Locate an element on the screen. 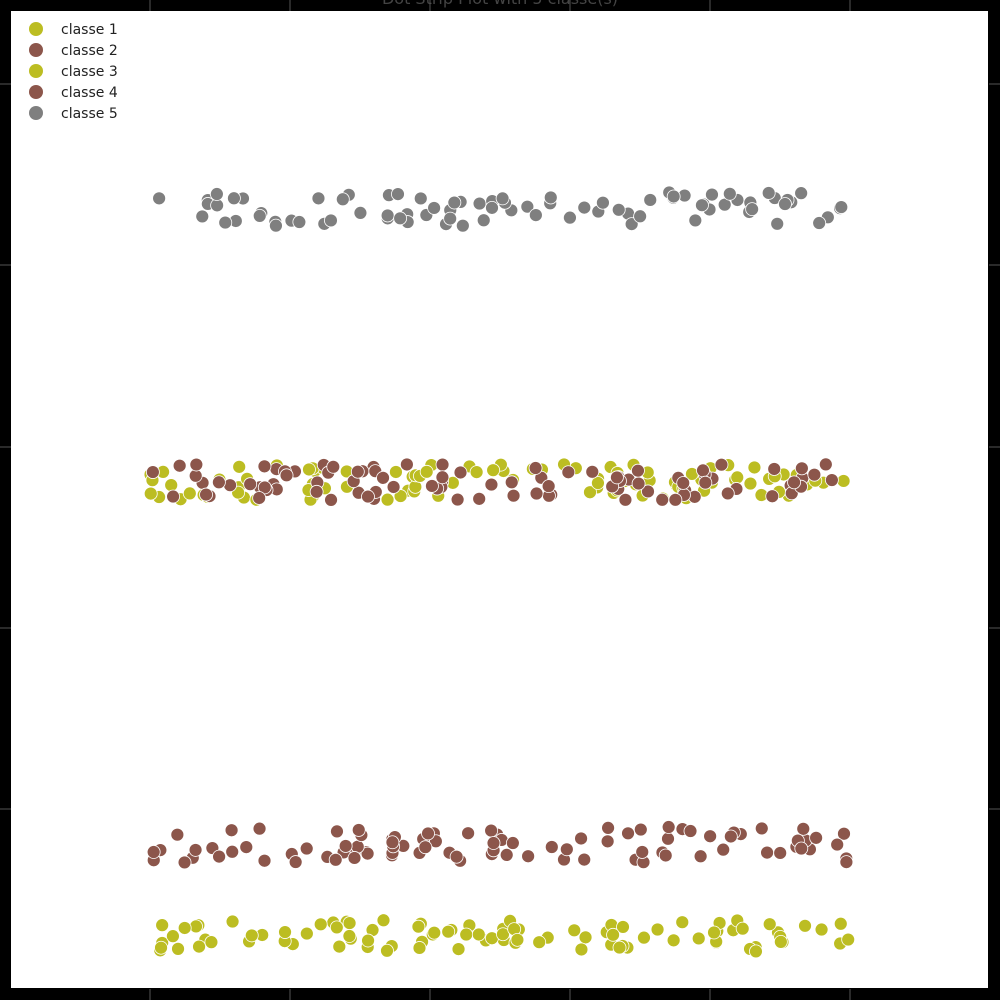 Image resolution: width=1000 pixels, height=1000 pixels. legend-label: classe 1 is located at coordinates (89, 30).